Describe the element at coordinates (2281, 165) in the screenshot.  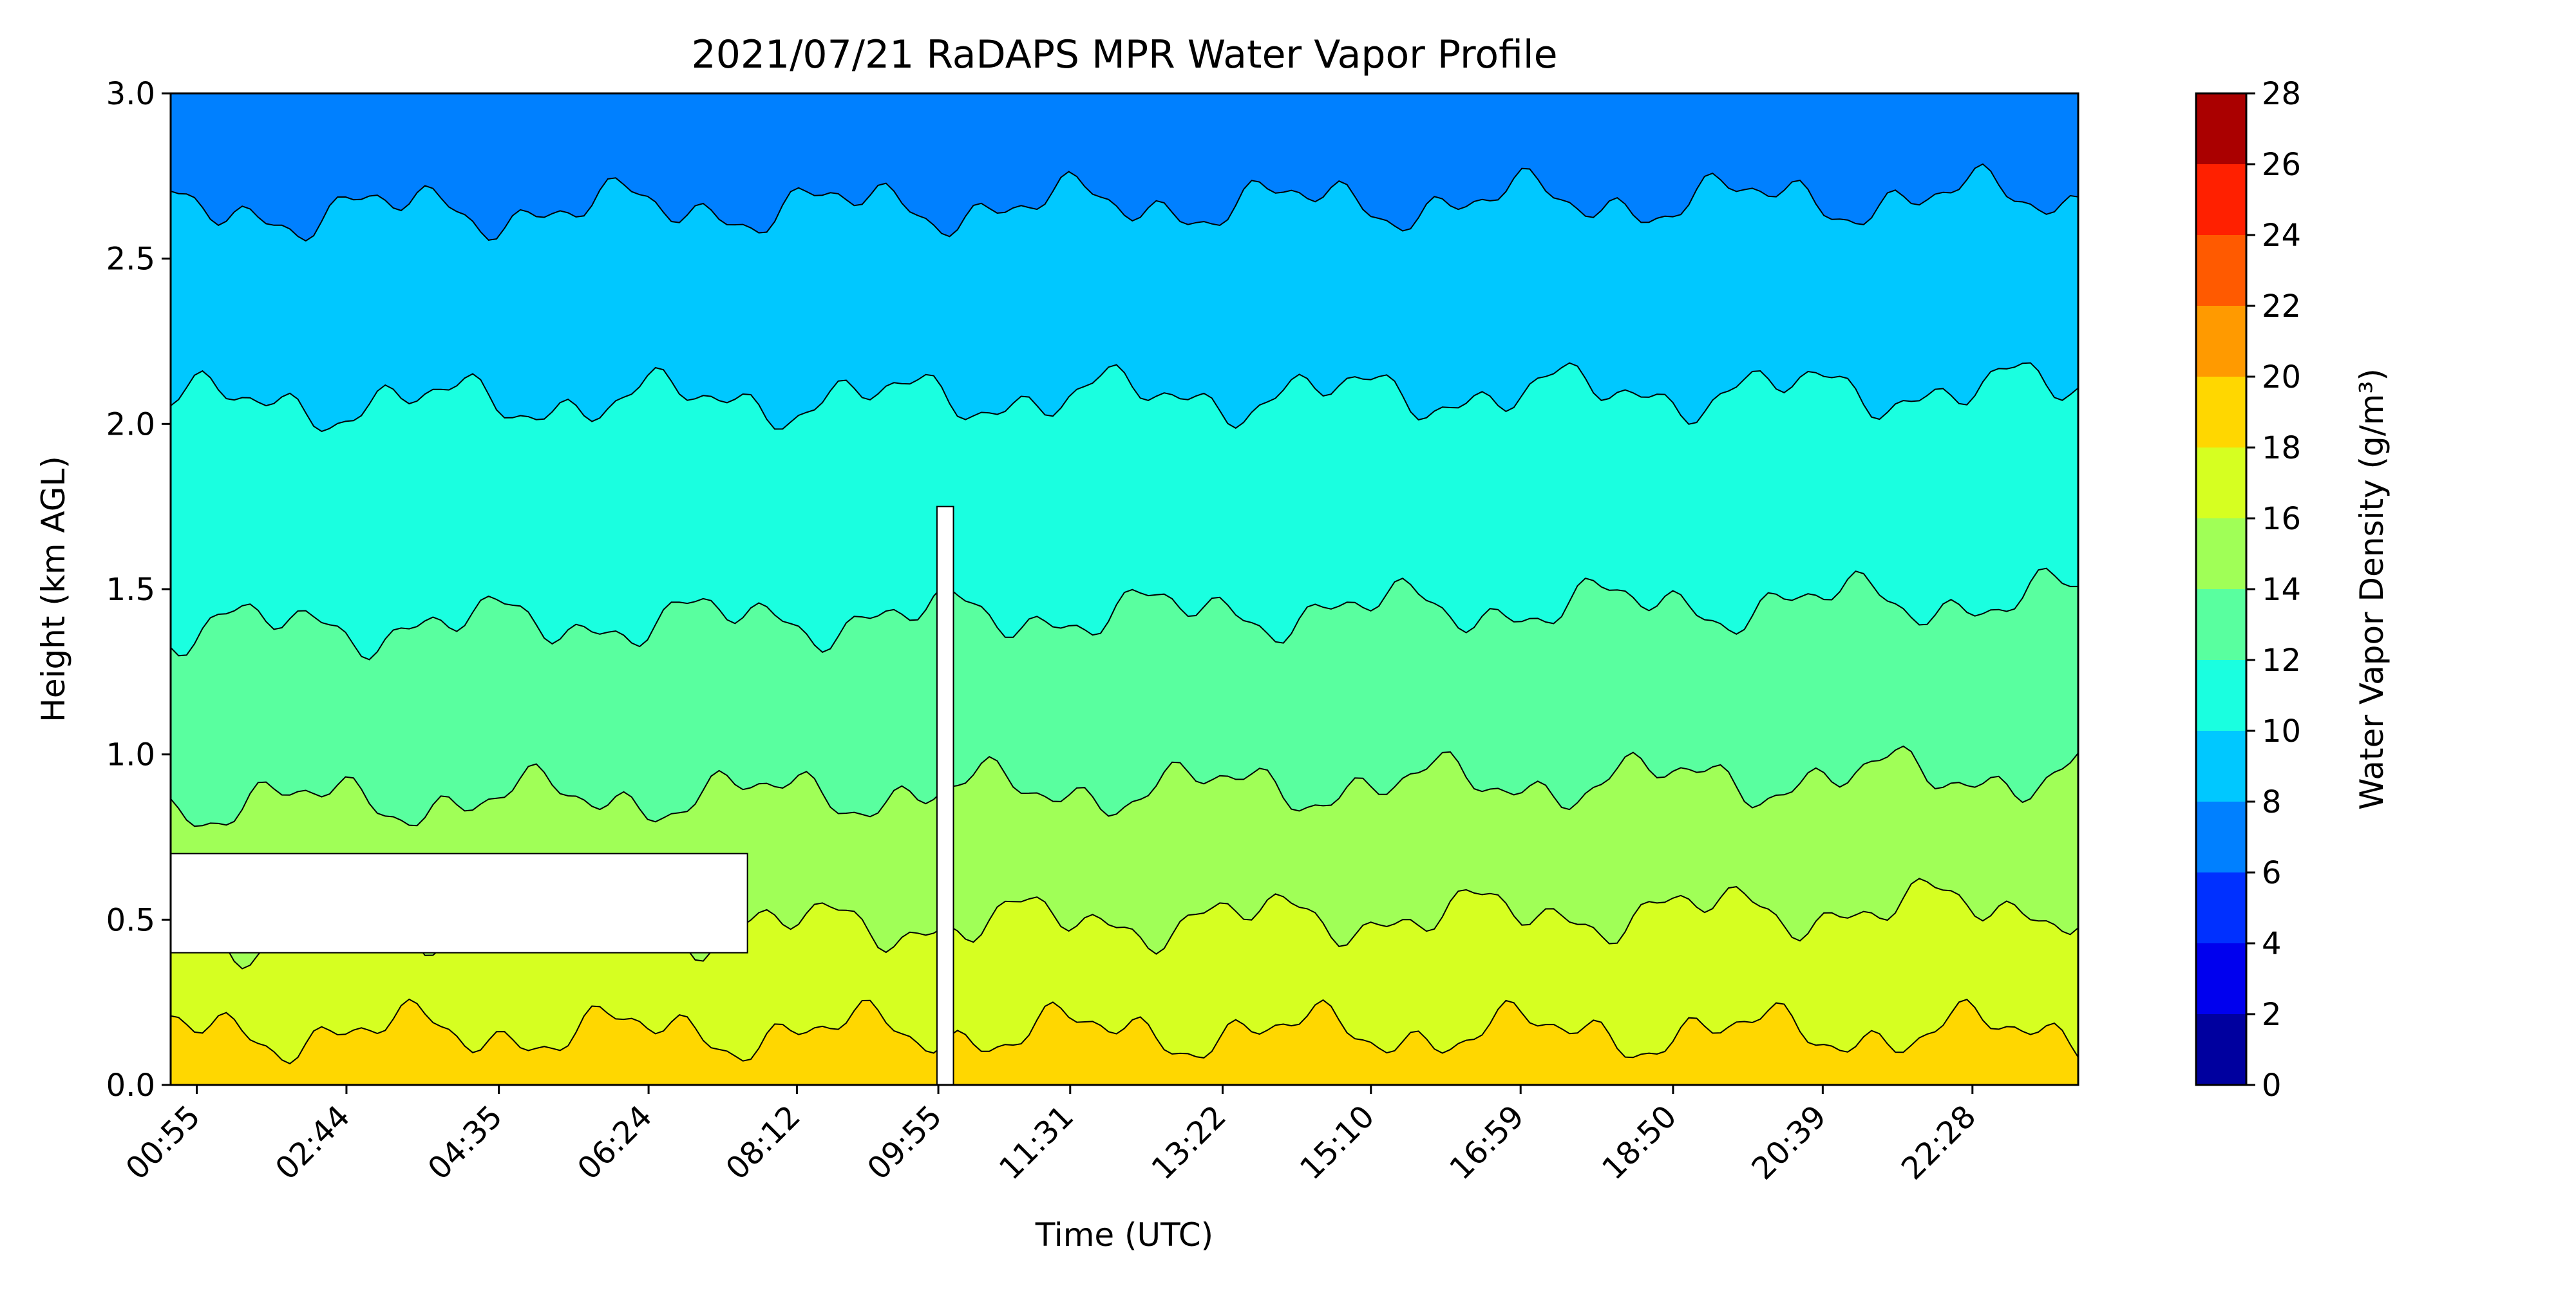
I see `colorbar-tick-label: 26` at that location.